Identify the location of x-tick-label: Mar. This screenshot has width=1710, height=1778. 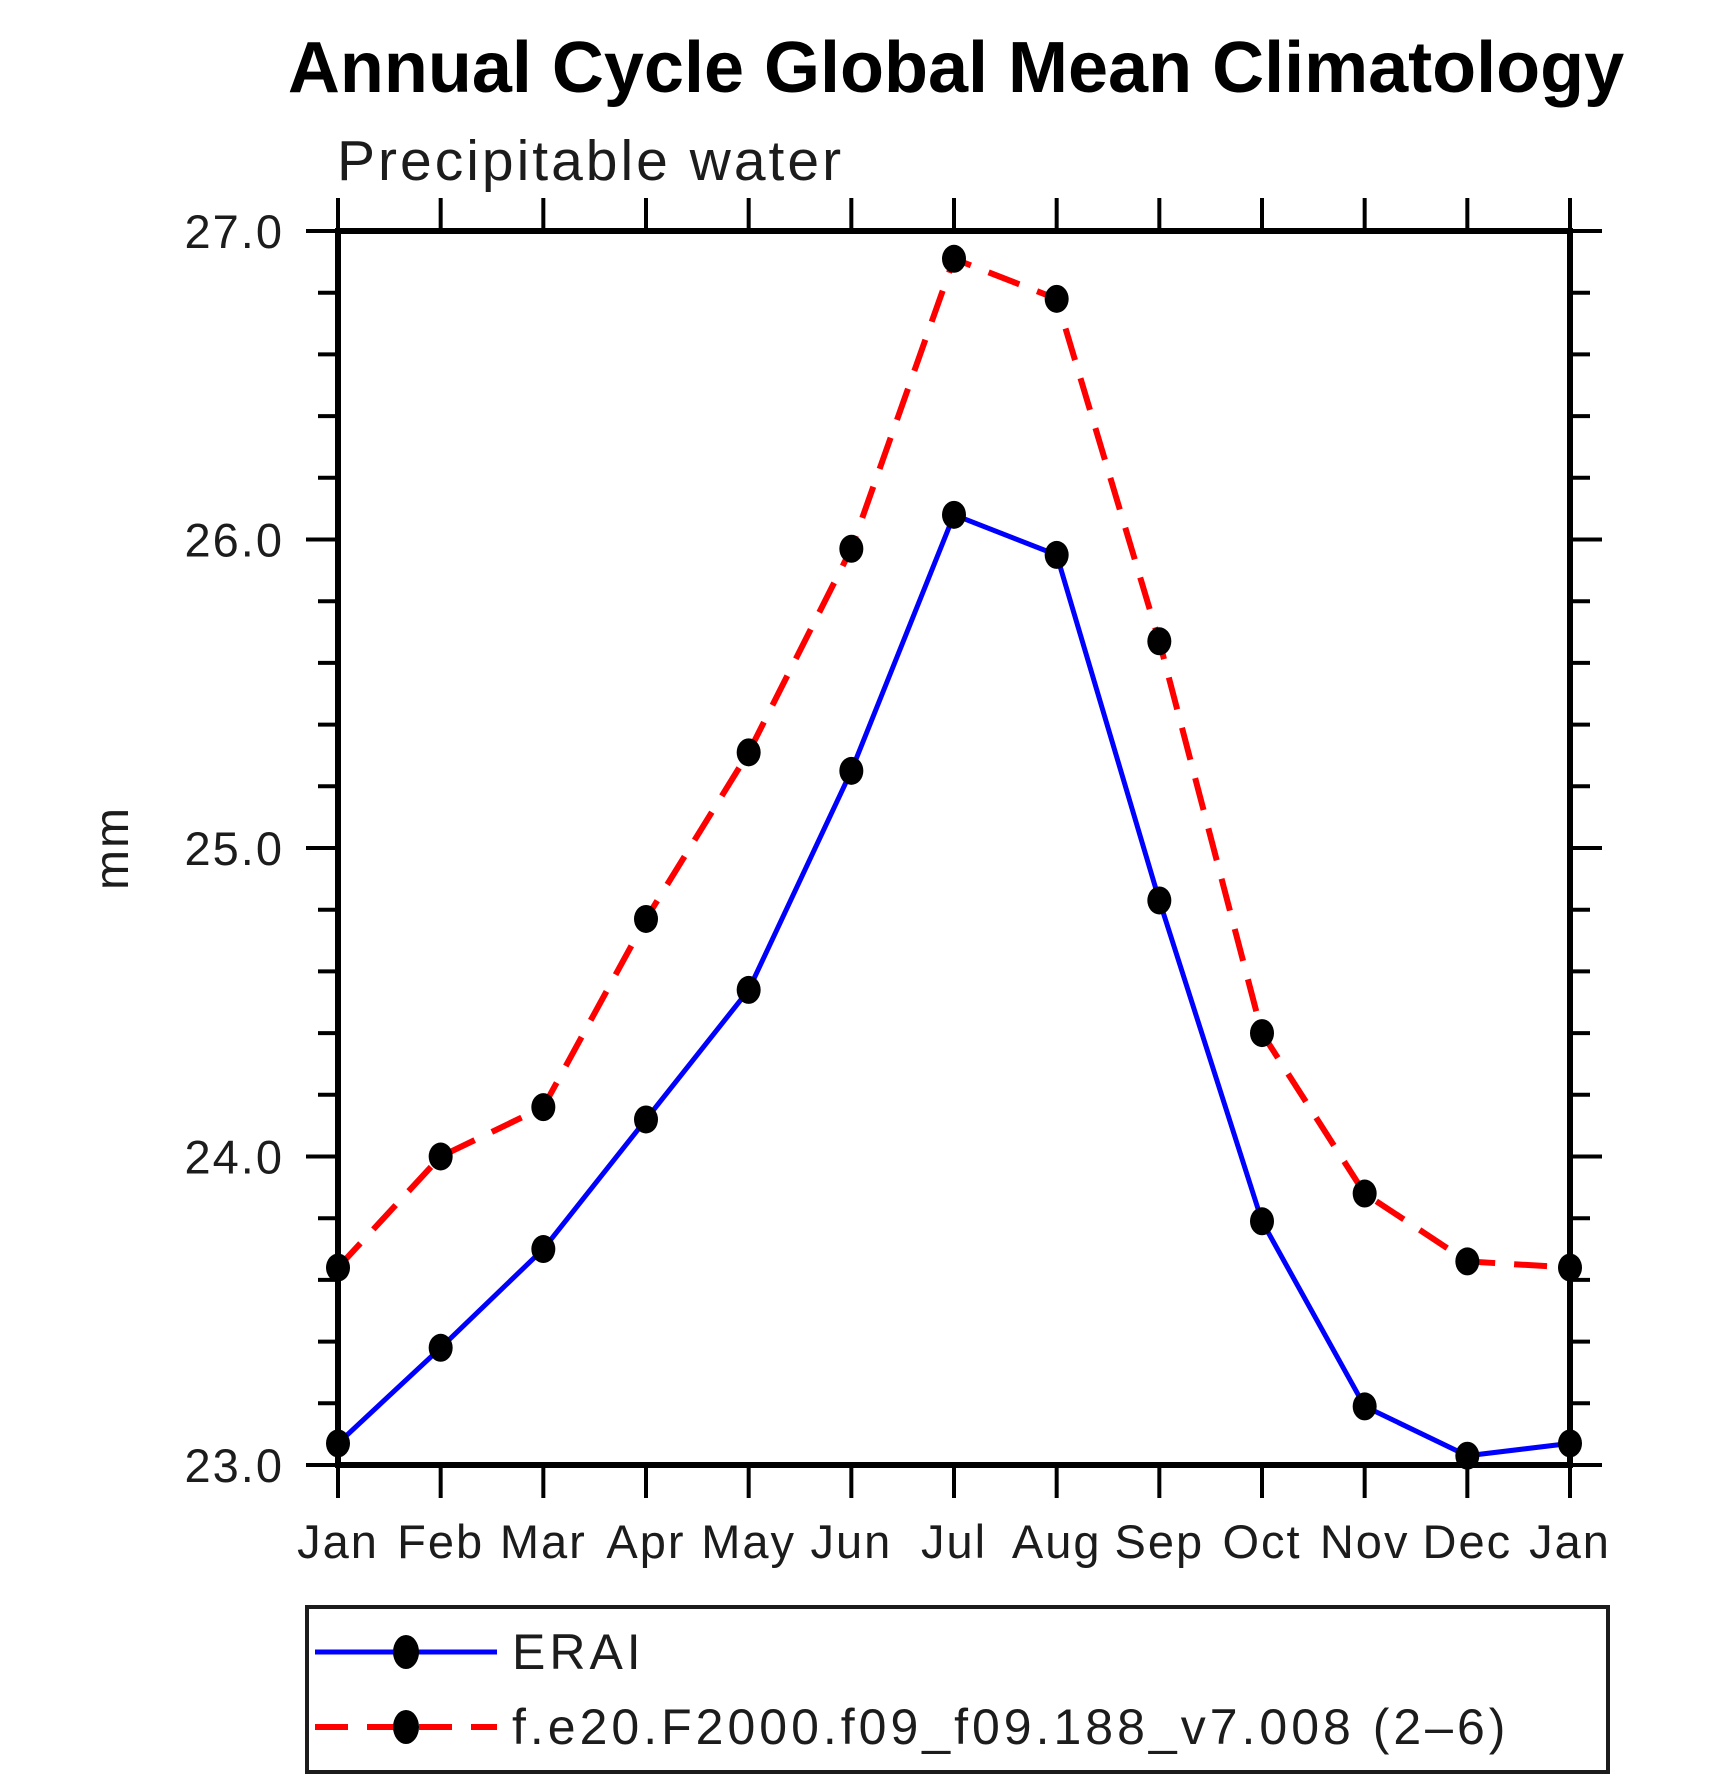
(543, 1541).